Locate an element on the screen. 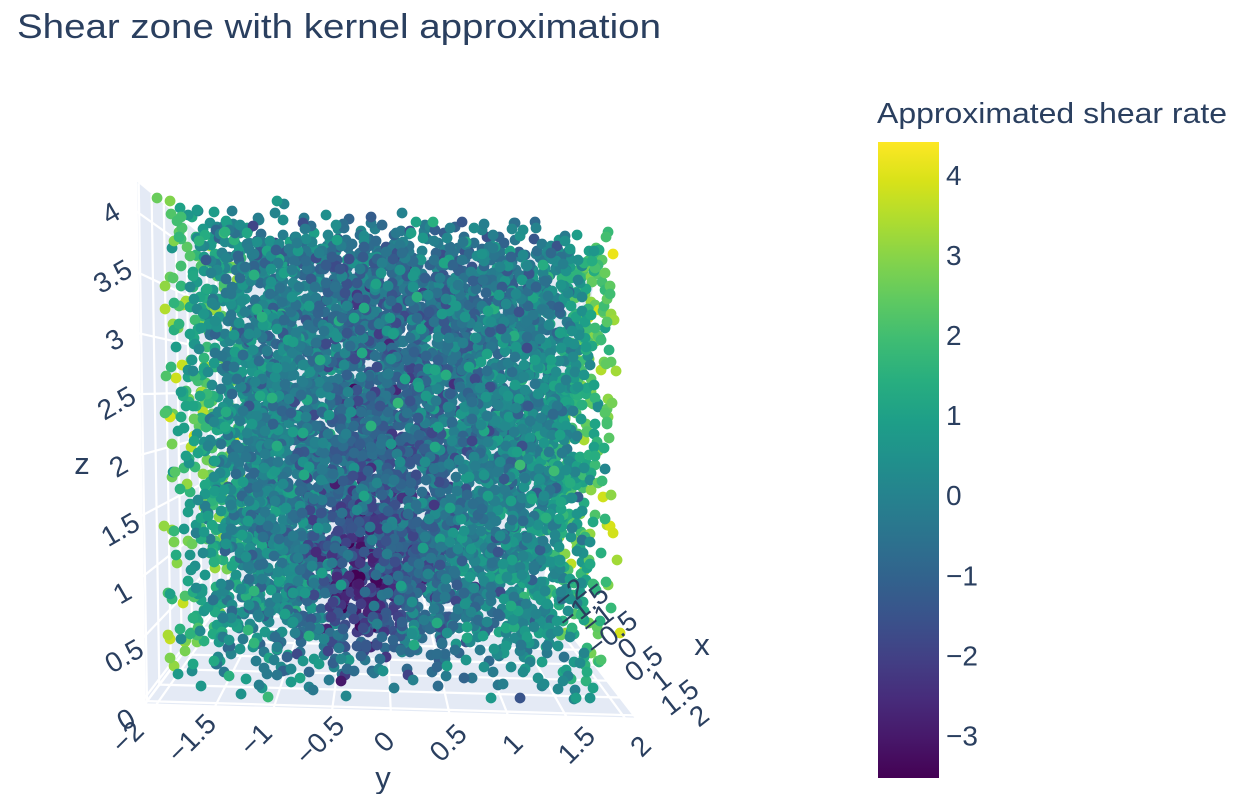 Image resolution: width=1248 pixels, height=799 pixels. svg-text: −2 is located at coordinates (962, 655).